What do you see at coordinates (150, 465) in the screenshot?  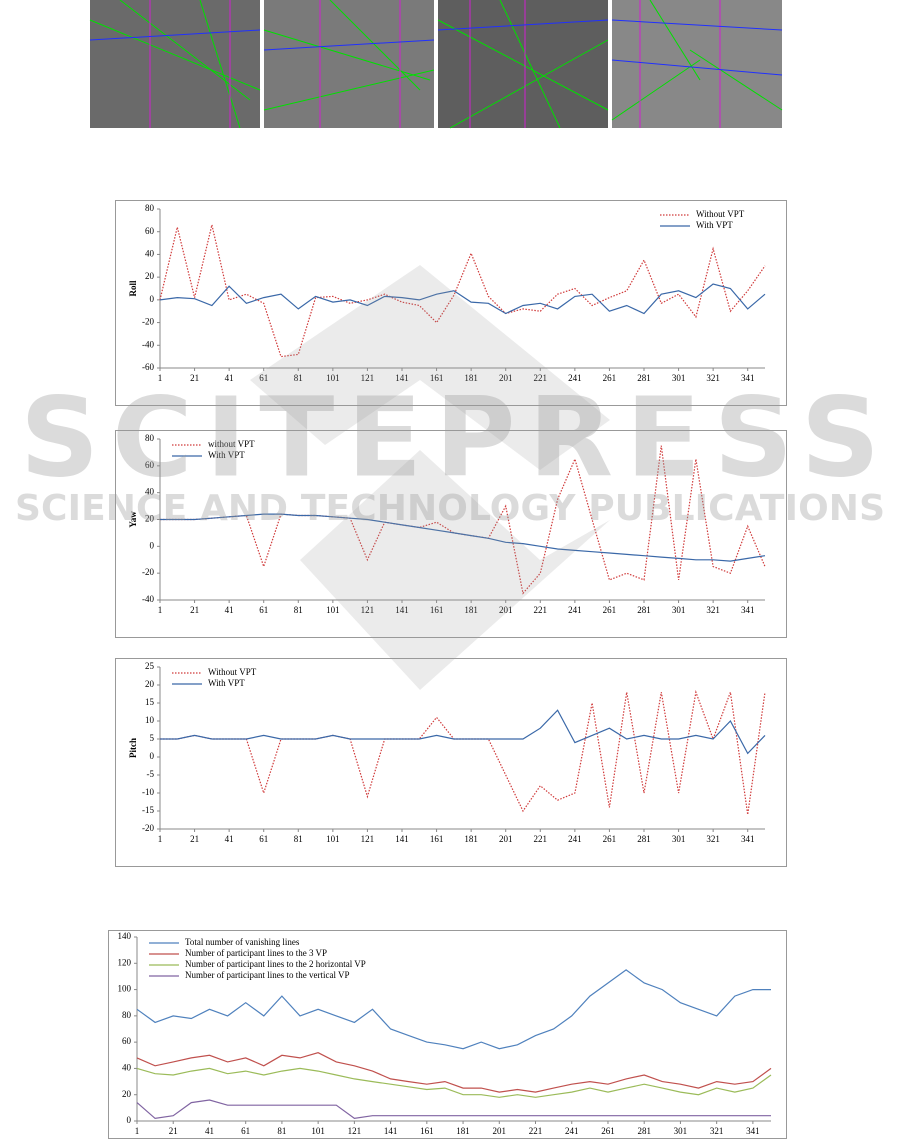 I see `y-tick-label: 60` at bounding box center [150, 465].